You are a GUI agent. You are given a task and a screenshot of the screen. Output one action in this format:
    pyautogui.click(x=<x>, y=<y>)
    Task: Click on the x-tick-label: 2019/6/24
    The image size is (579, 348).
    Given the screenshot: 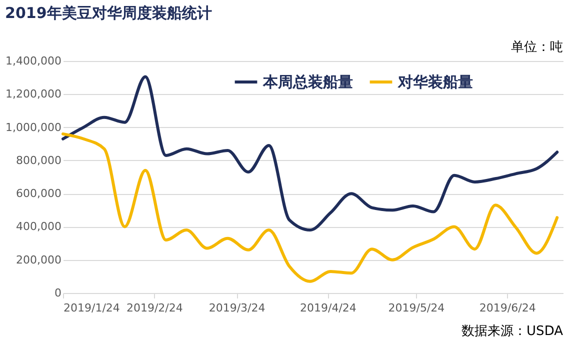 What is the action you would take?
    pyautogui.click(x=507, y=308)
    